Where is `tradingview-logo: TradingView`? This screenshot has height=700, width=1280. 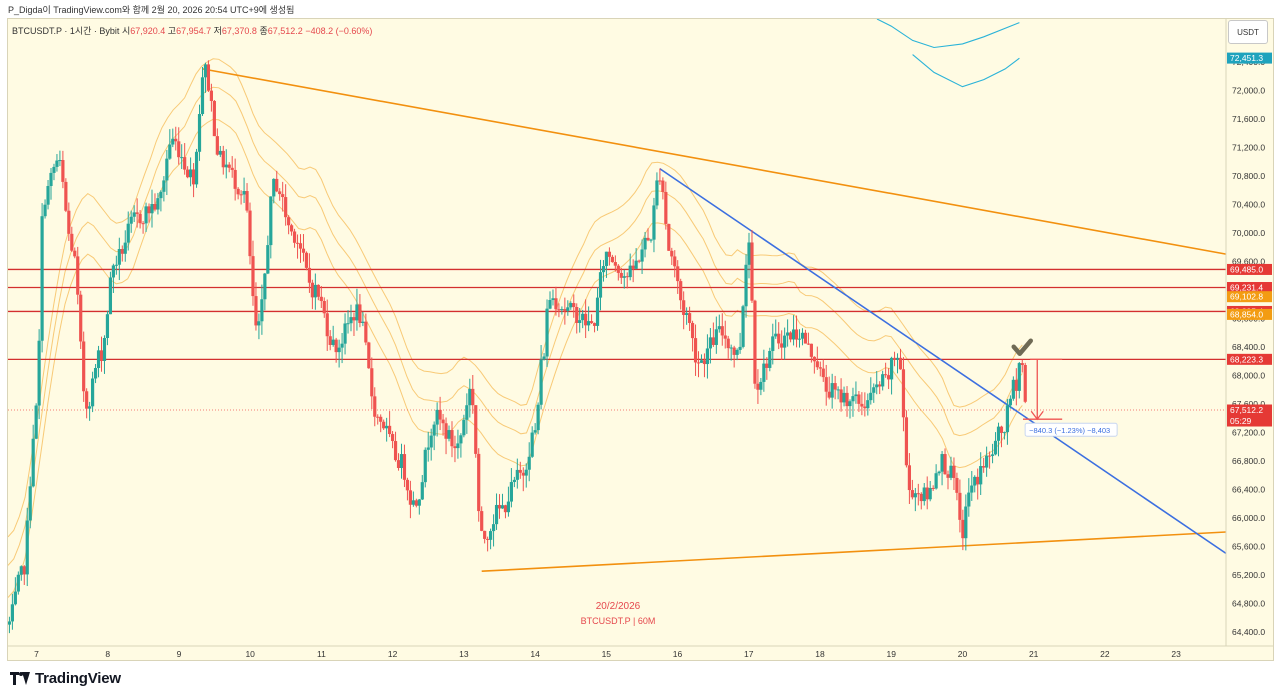
tradingview-logo: TradingView is located at coordinates (65, 678).